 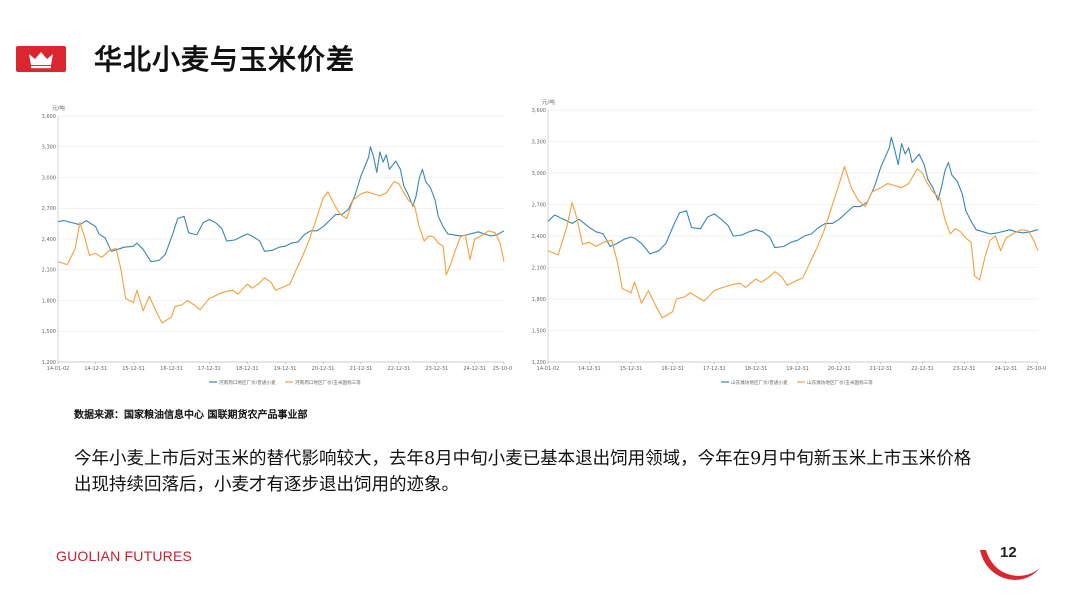 I want to click on arc-icon, so click(x=1010, y=565).